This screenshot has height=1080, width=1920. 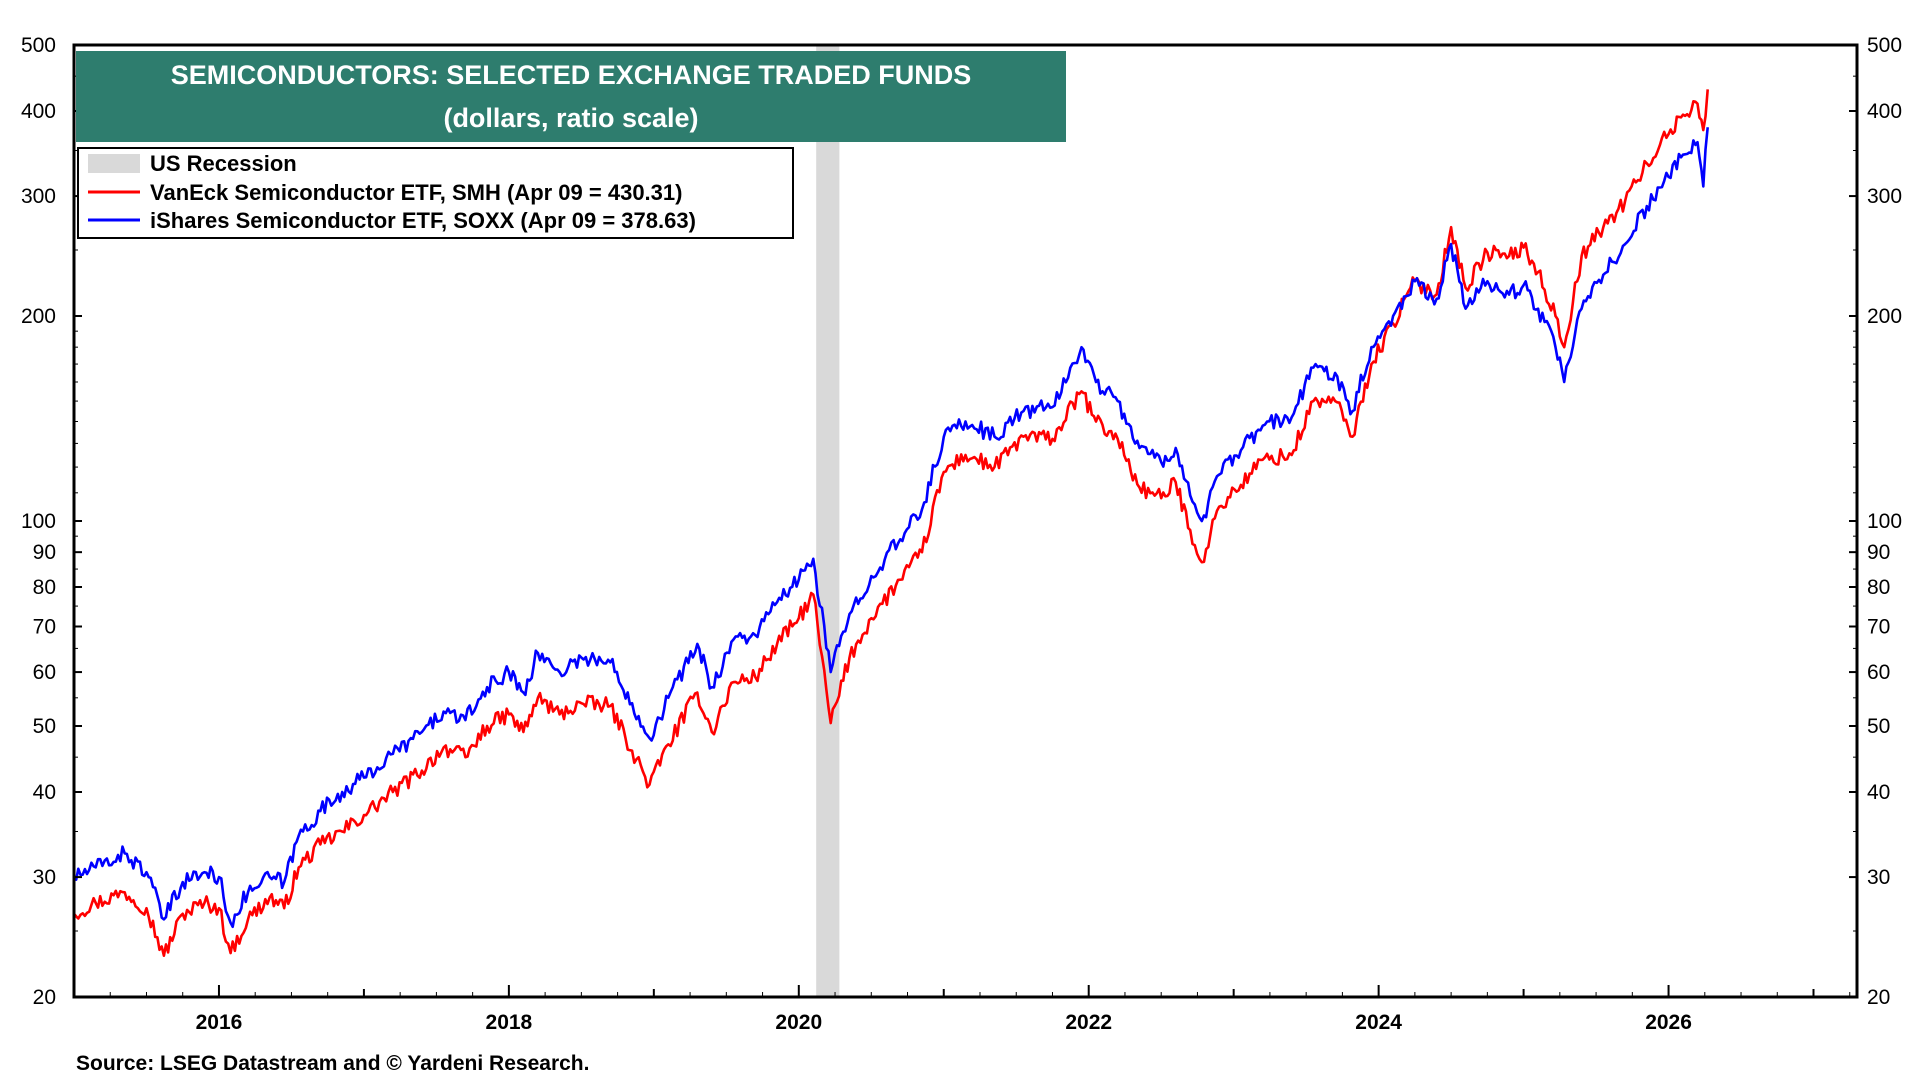 What do you see at coordinates (38, 111) in the screenshot?
I see `y-tick-label-left: 400` at bounding box center [38, 111].